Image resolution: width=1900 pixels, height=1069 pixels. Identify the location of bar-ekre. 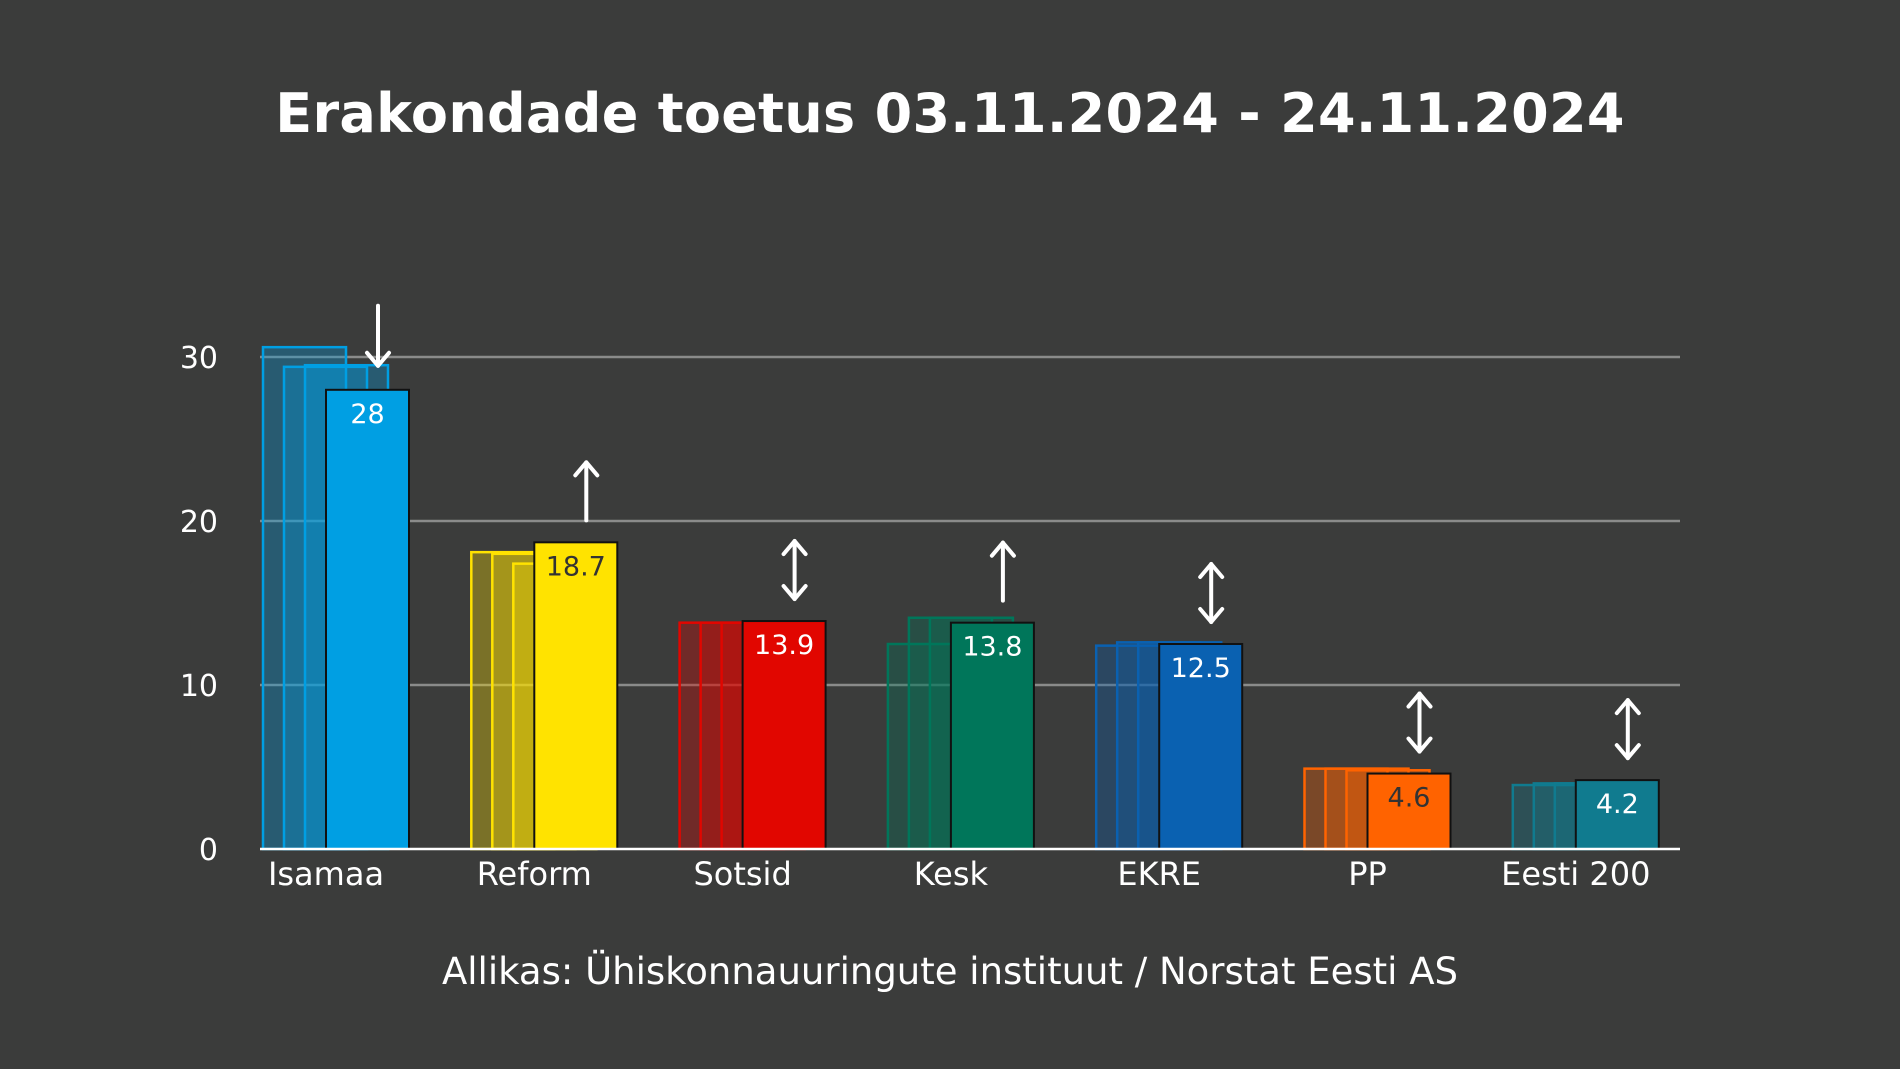
(1201, 746).